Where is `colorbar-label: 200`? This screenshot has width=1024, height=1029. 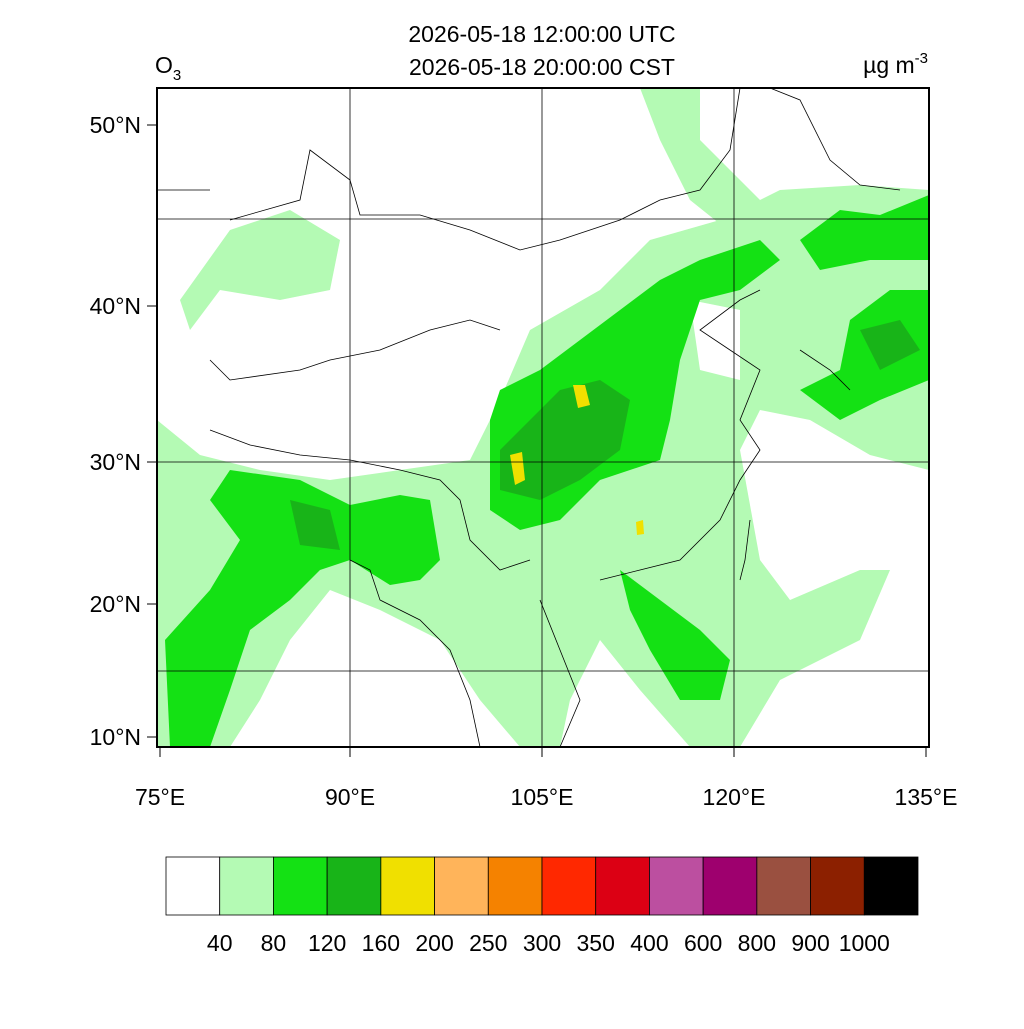
colorbar-label: 200 is located at coordinates (434, 943).